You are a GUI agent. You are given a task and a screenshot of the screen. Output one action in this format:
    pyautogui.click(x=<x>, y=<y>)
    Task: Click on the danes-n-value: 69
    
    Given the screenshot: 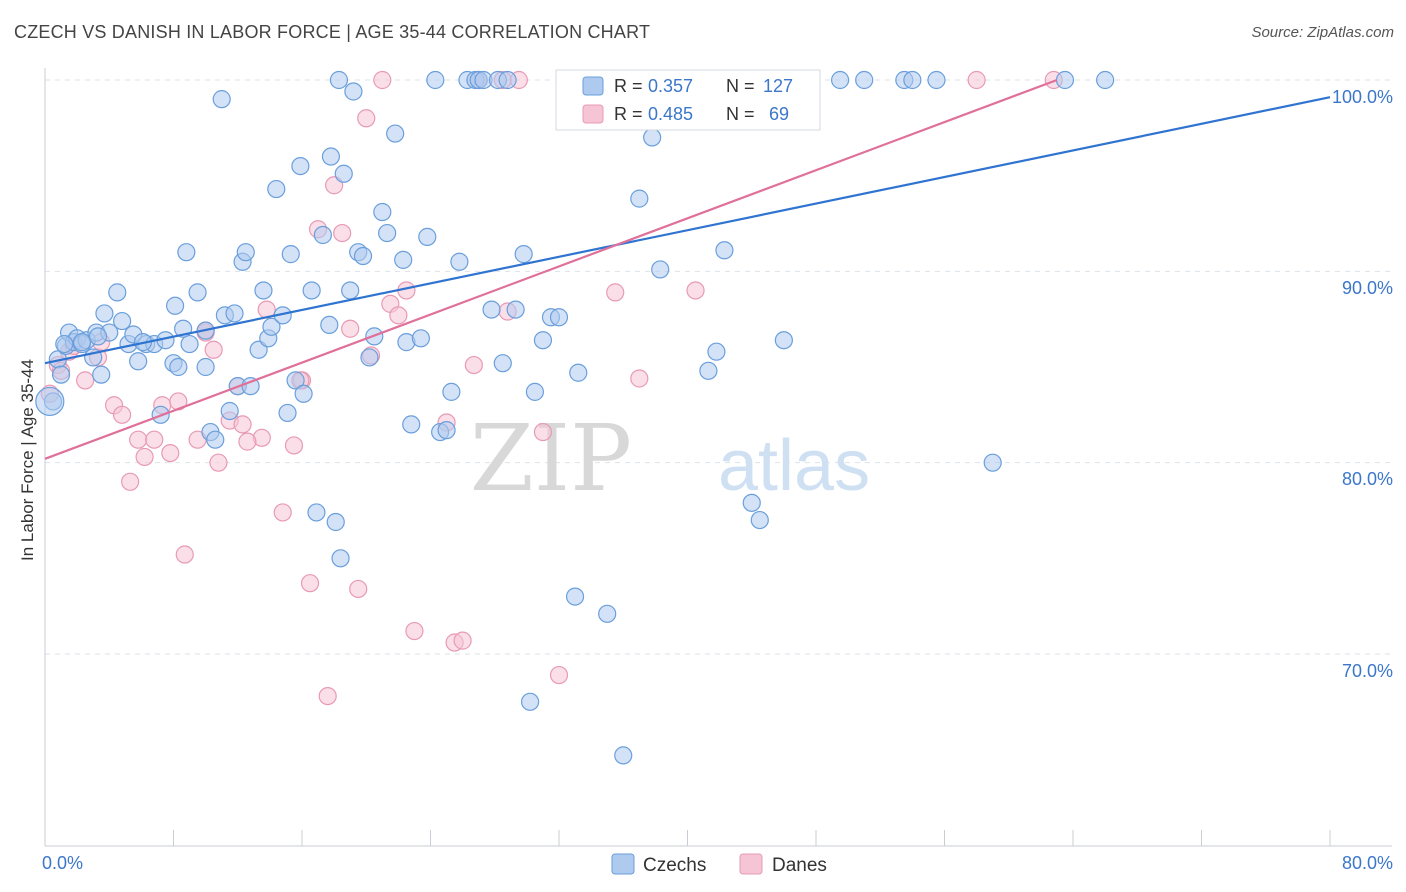 What is the action you would take?
    pyautogui.click(x=779, y=114)
    